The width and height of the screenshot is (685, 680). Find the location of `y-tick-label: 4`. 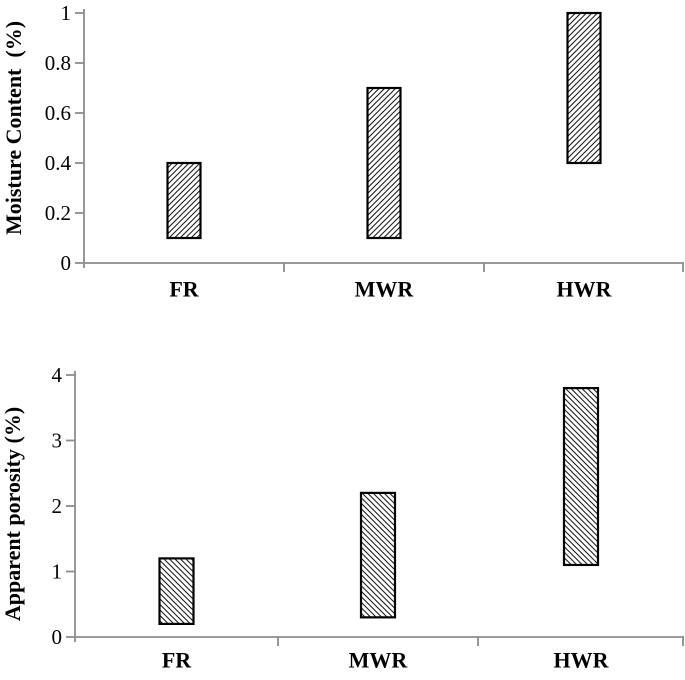

y-tick-label: 4 is located at coordinates (57, 375).